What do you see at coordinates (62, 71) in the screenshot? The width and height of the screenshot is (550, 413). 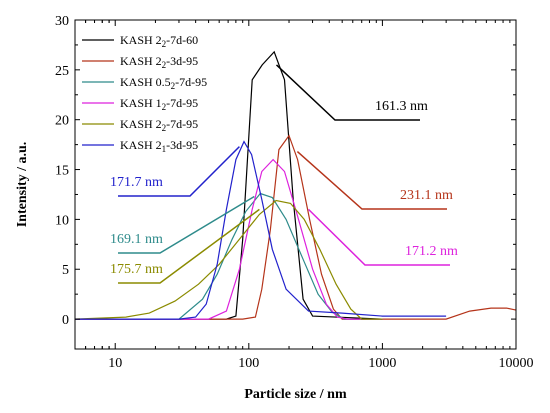 I see `y-tick-label: 25` at bounding box center [62, 71].